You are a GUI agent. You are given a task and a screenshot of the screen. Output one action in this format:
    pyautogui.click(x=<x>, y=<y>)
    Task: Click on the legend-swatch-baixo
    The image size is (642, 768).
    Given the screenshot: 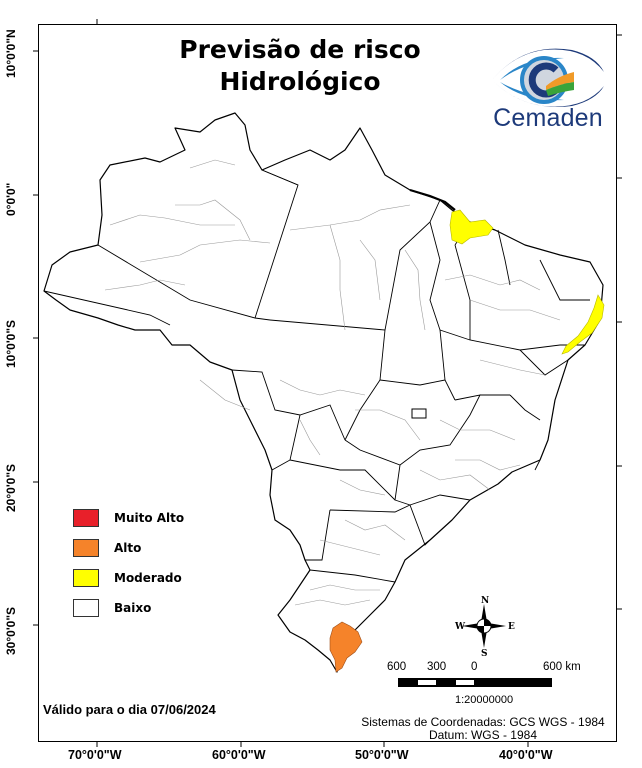 What is the action you would take?
    pyautogui.click(x=86, y=608)
    